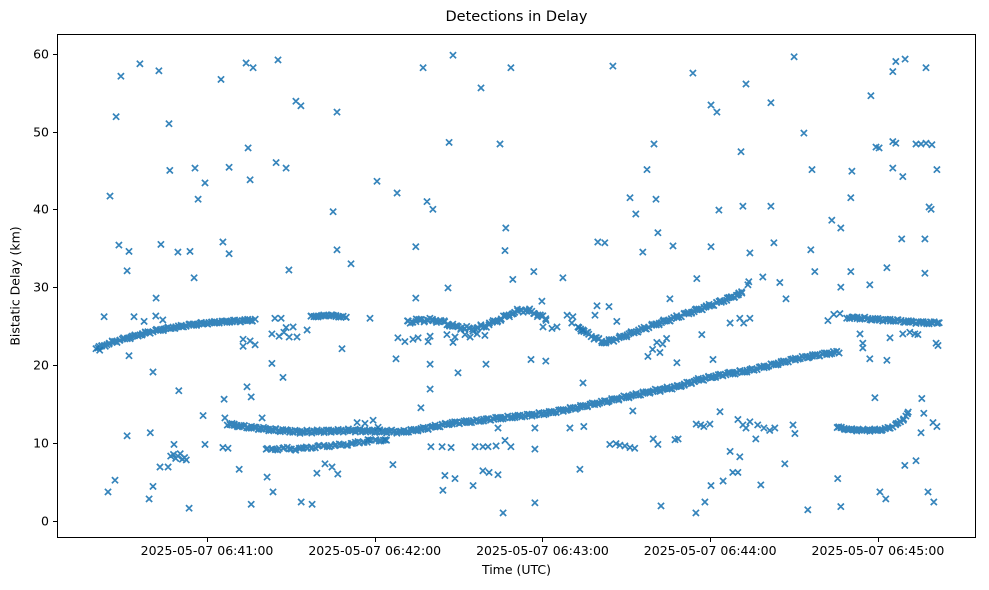  I want to click on scatter-track-v-dip-rising-track-23-29km, so click(660, 317).